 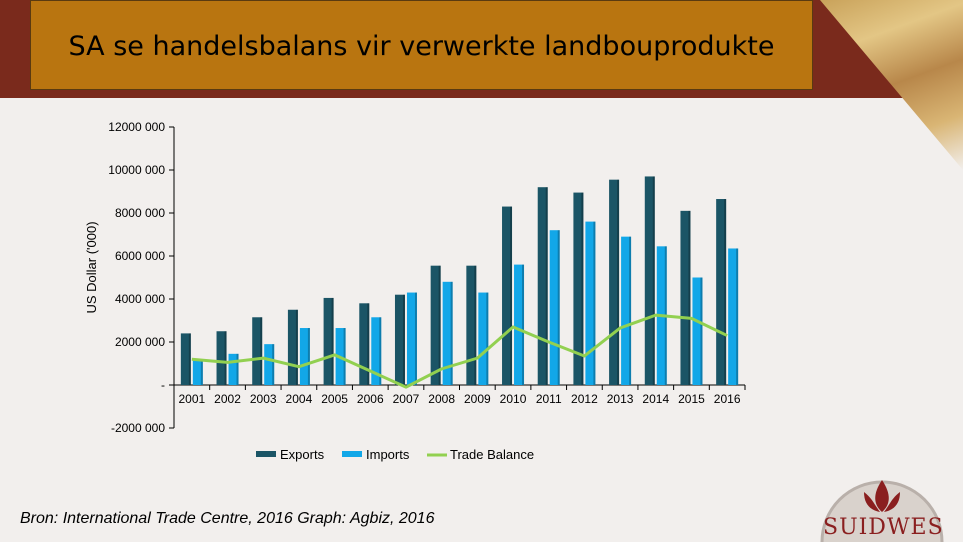 I want to click on x-tick-label: 2016, so click(x=727, y=399).